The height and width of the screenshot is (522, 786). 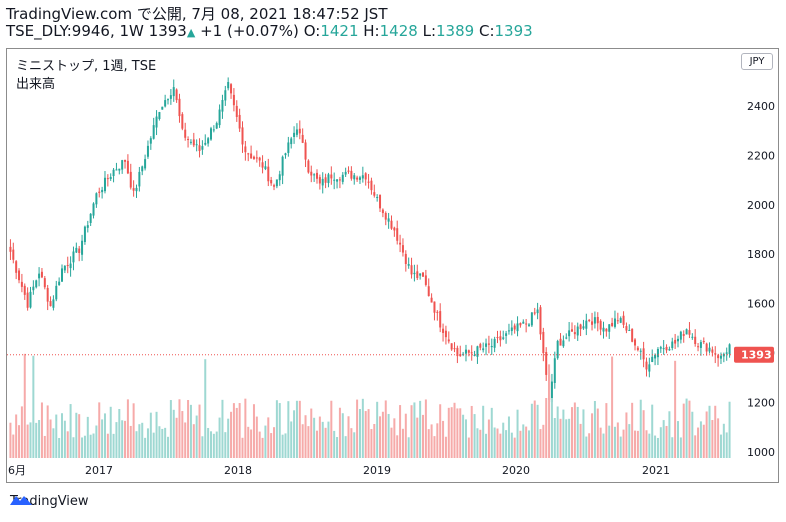 I want to click on x-tick-label: 2019, so click(x=377, y=470).